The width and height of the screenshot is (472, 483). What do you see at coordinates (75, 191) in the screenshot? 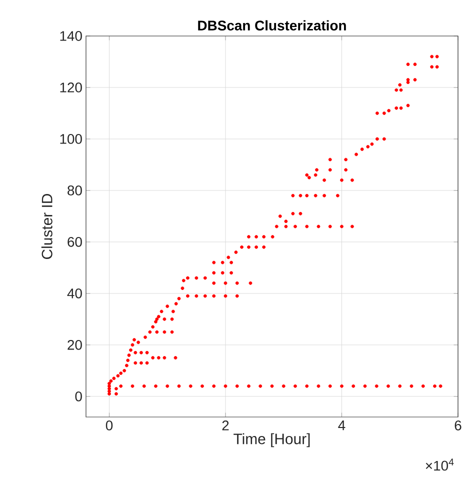
I see `y-tick-label: 80` at bounding box center [75, 191].